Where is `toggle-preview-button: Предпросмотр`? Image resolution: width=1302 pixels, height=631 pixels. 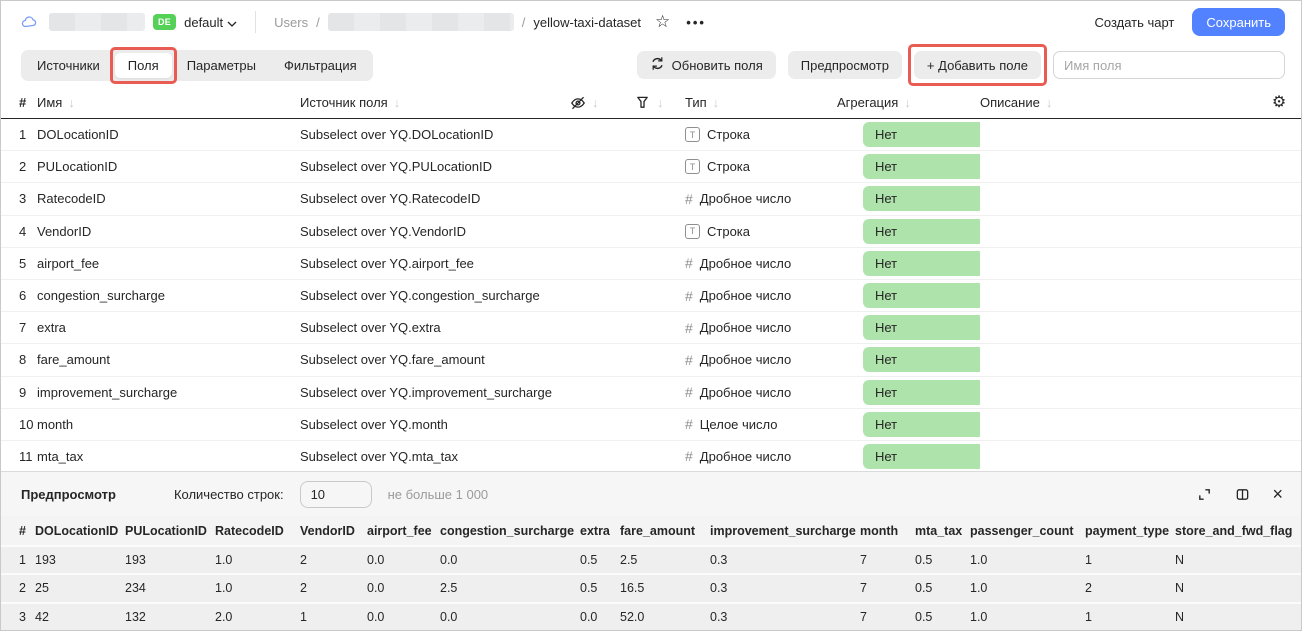
toggle-preview-button: Предпросмотр is located at coordinates (844, 65).